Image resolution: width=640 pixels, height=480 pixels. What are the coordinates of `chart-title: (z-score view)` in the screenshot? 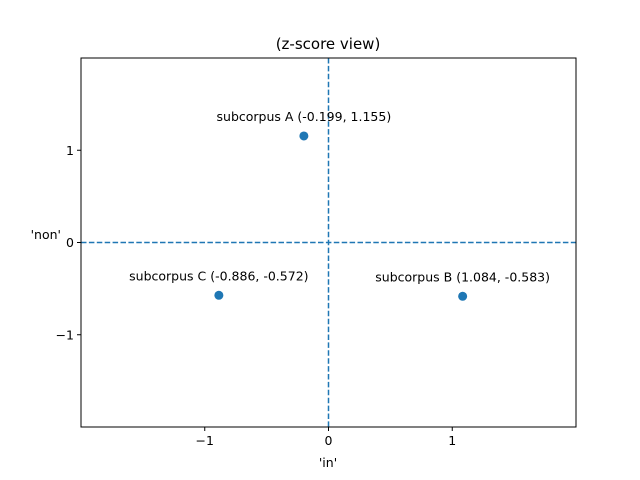 It's located at (328, 44).